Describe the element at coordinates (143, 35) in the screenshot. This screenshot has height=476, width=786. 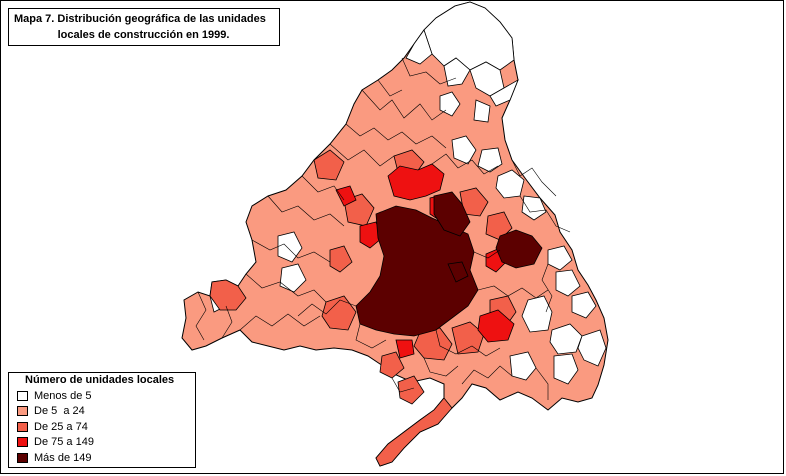
I see `map-title-line2: locales de construcción en 1999.` at that location.